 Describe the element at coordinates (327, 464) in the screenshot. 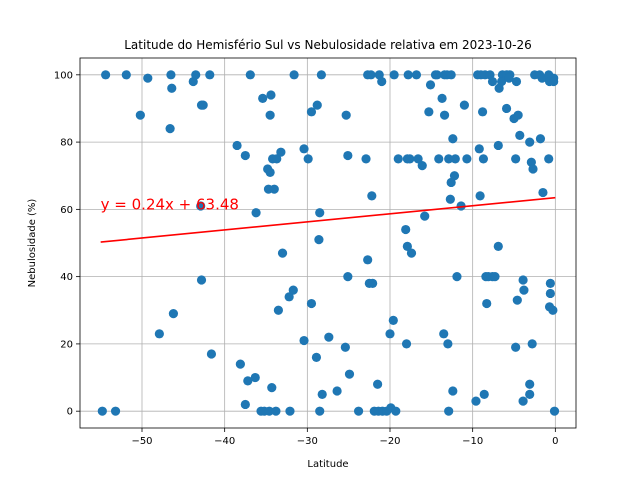

I see `x-axis-label: Latitude` at that location.